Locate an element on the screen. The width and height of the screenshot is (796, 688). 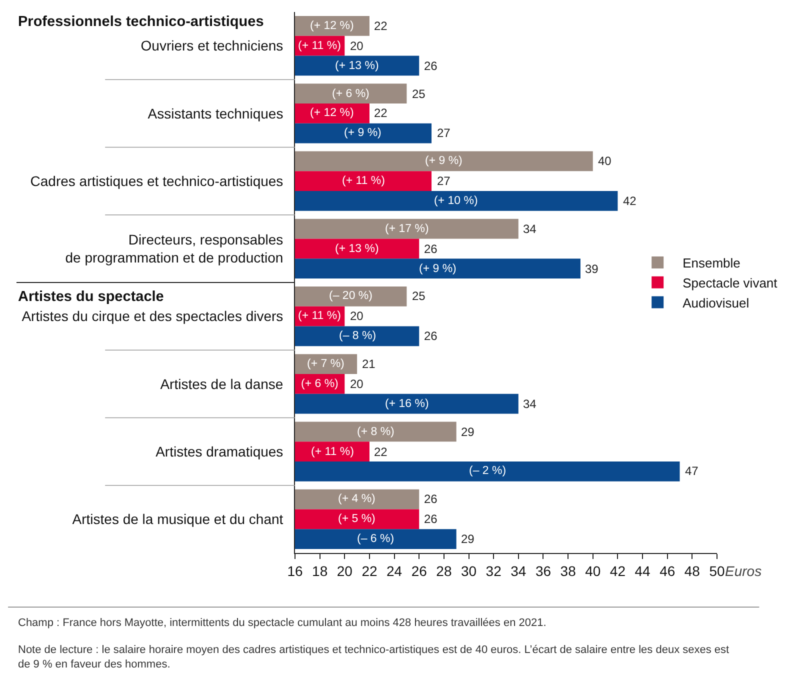
annotation: (+ 5 %) is located at coordinates (357, 519).